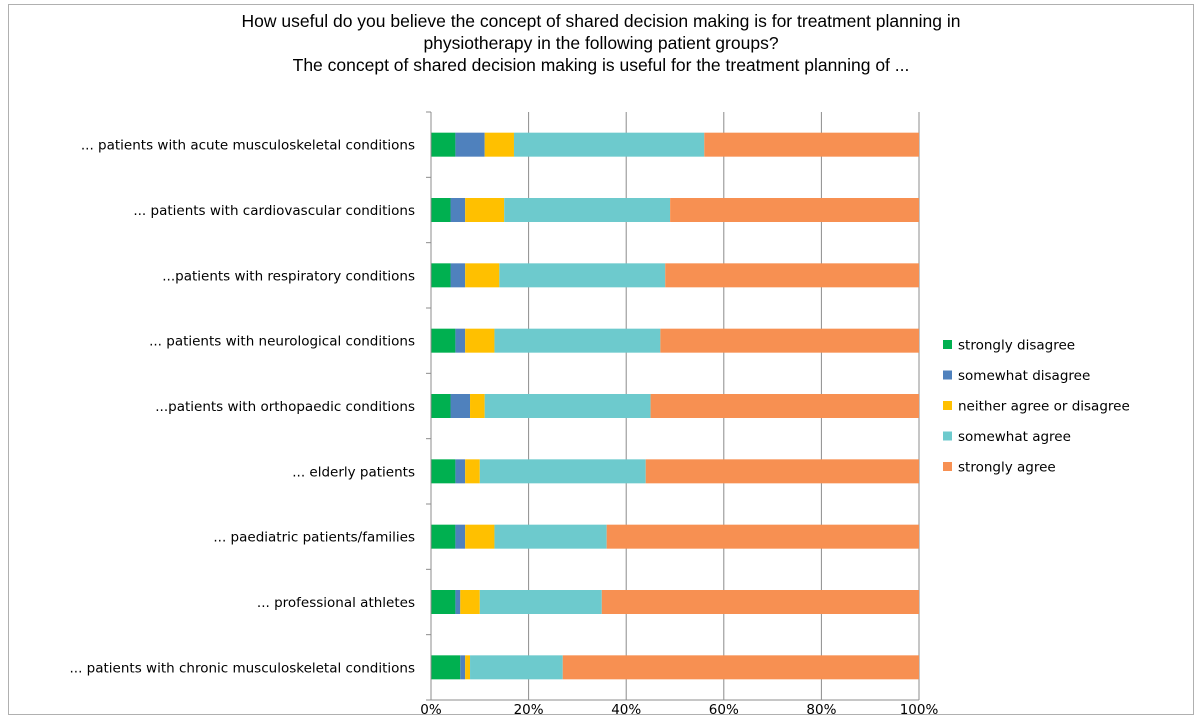 The height and width of the screenshot is (719, 1202). I want to click on category-label: ...patients with orthopaedic conditions, so click(285, 407).